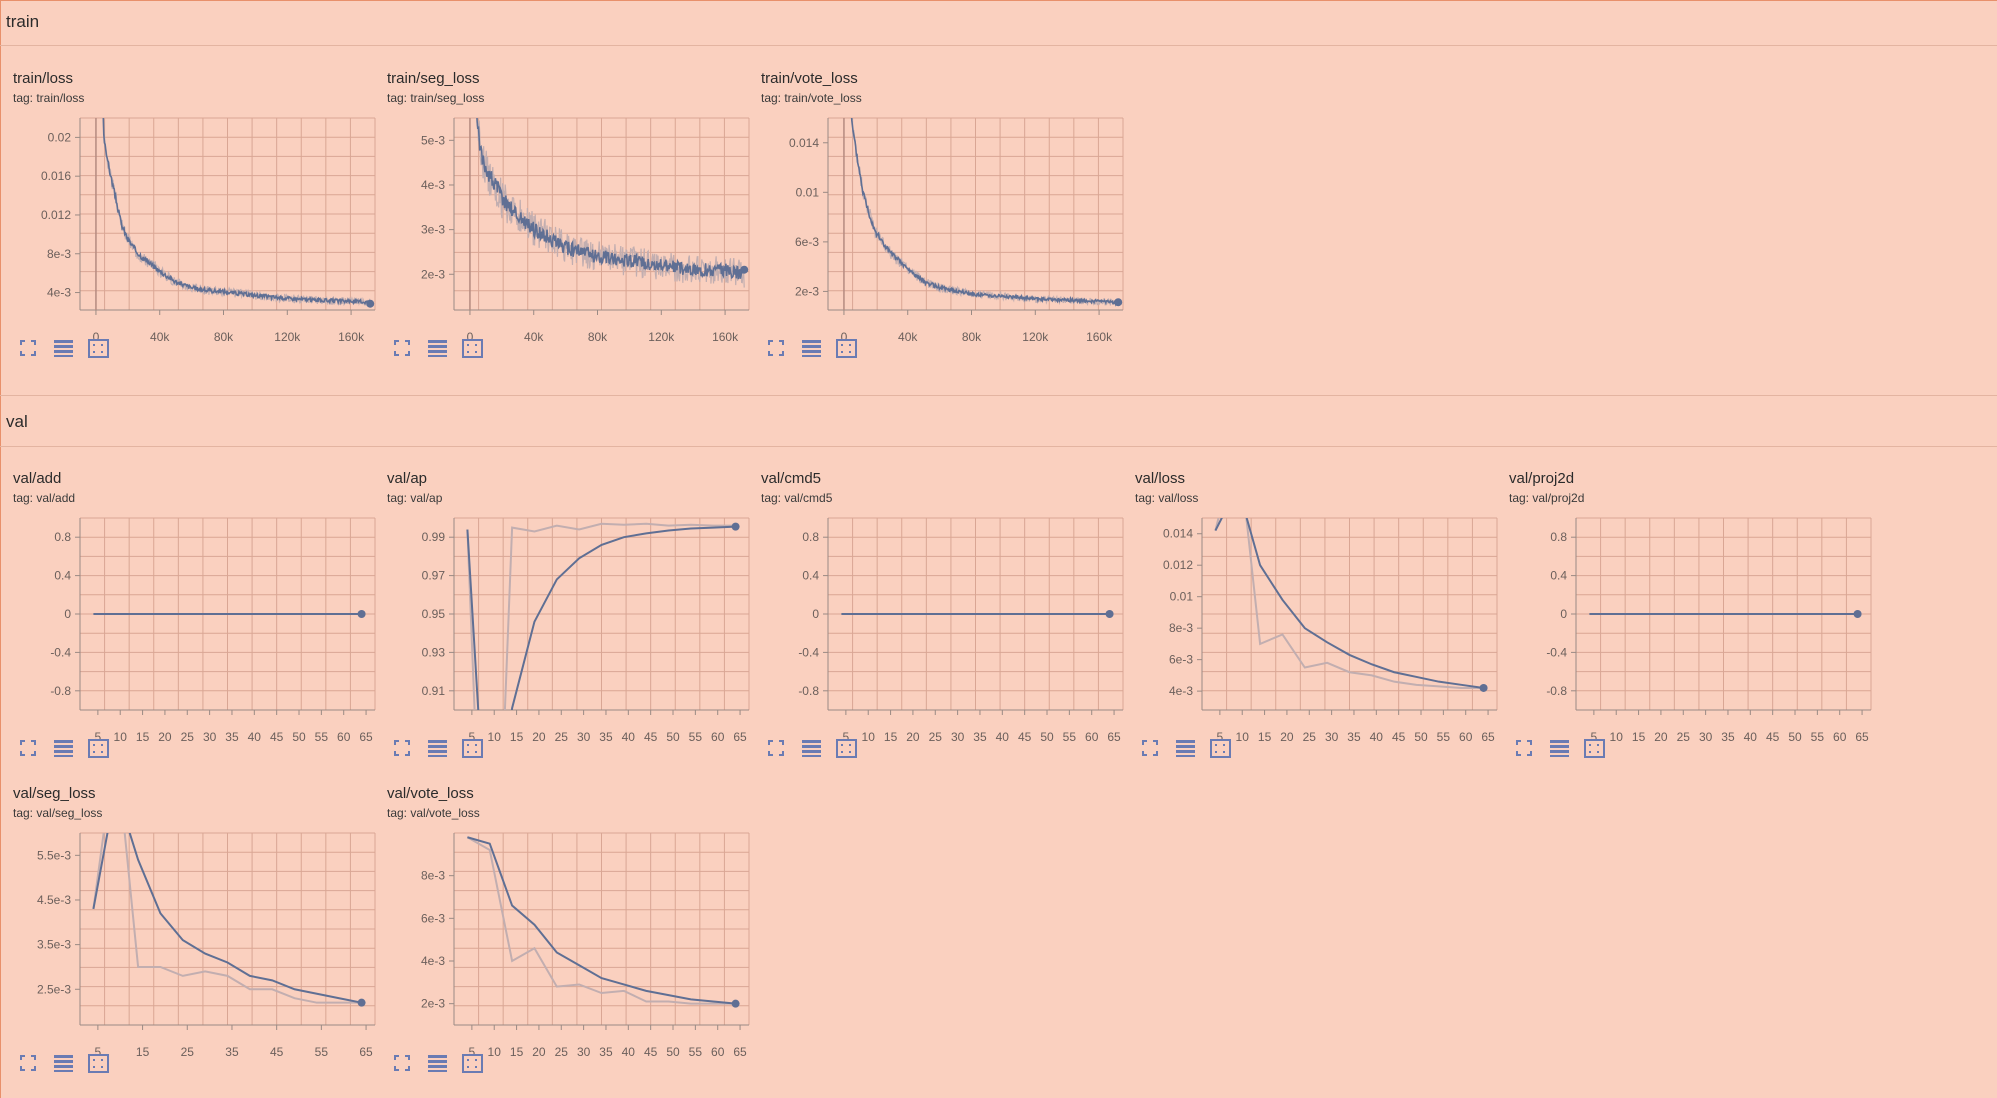 The width and height of the screenshot is (1997, 1098). Describe the element at coordinates (44, 498) in the screenshot. I see `card-tag: tag: val/add` at that location.